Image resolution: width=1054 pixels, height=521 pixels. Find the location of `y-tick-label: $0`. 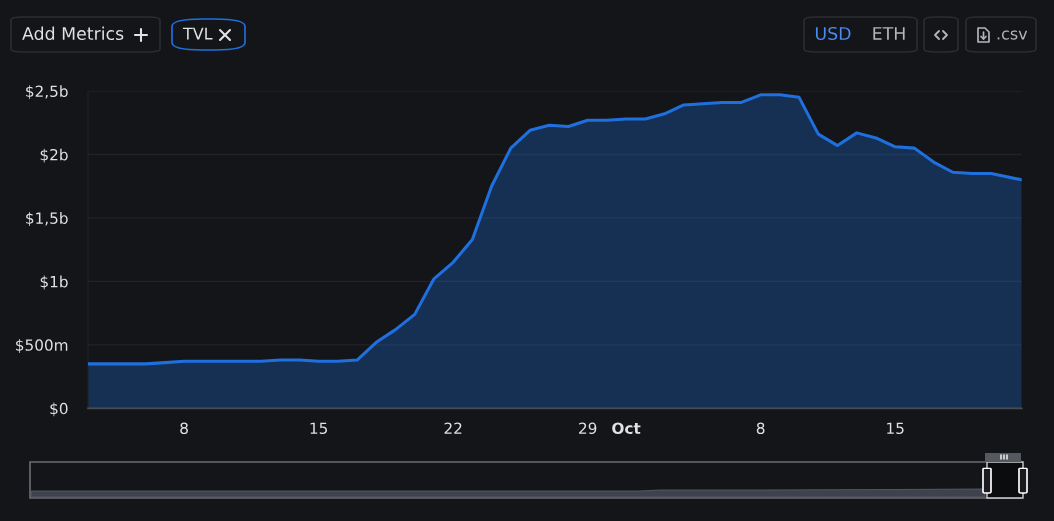

y-tick-label: $0 is located at coordinates (59, 409).